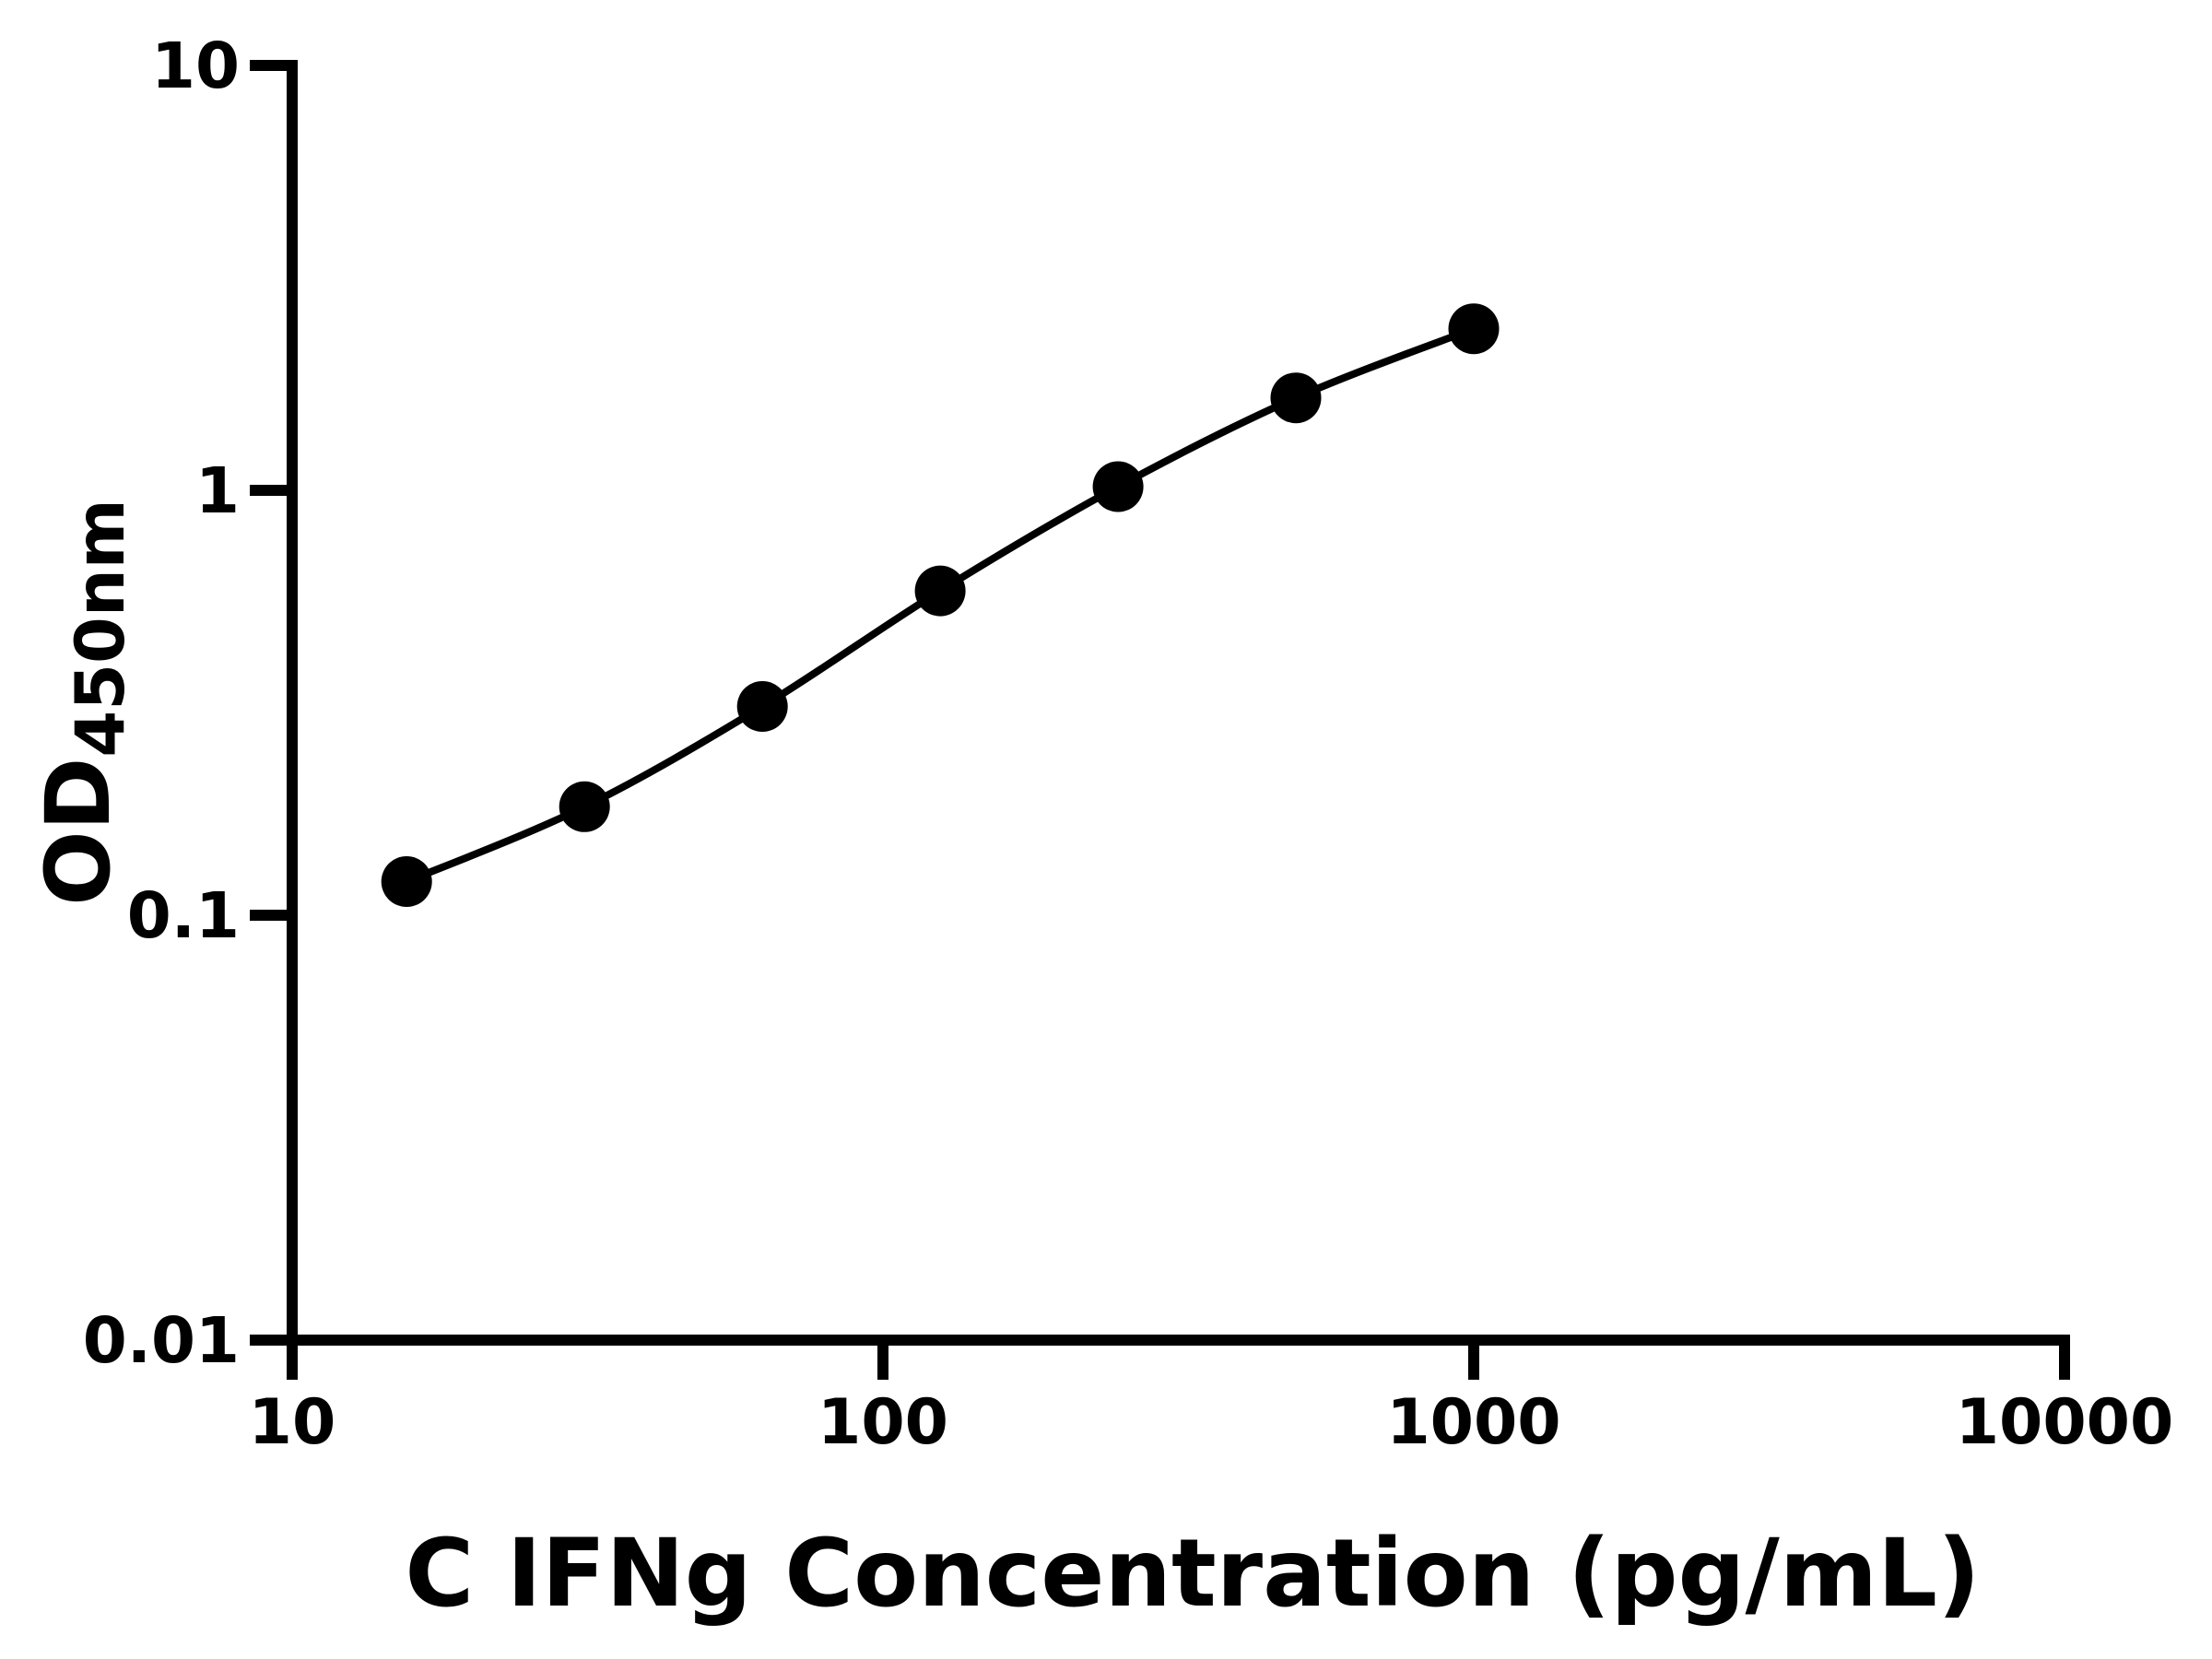 The width and height of the screenshot is (2212, 1659). Describe the element at coordinates (161, 703) in the screenshot. I see `y-axis-tick-labels: 10 1 0.1 0.01` at that location.